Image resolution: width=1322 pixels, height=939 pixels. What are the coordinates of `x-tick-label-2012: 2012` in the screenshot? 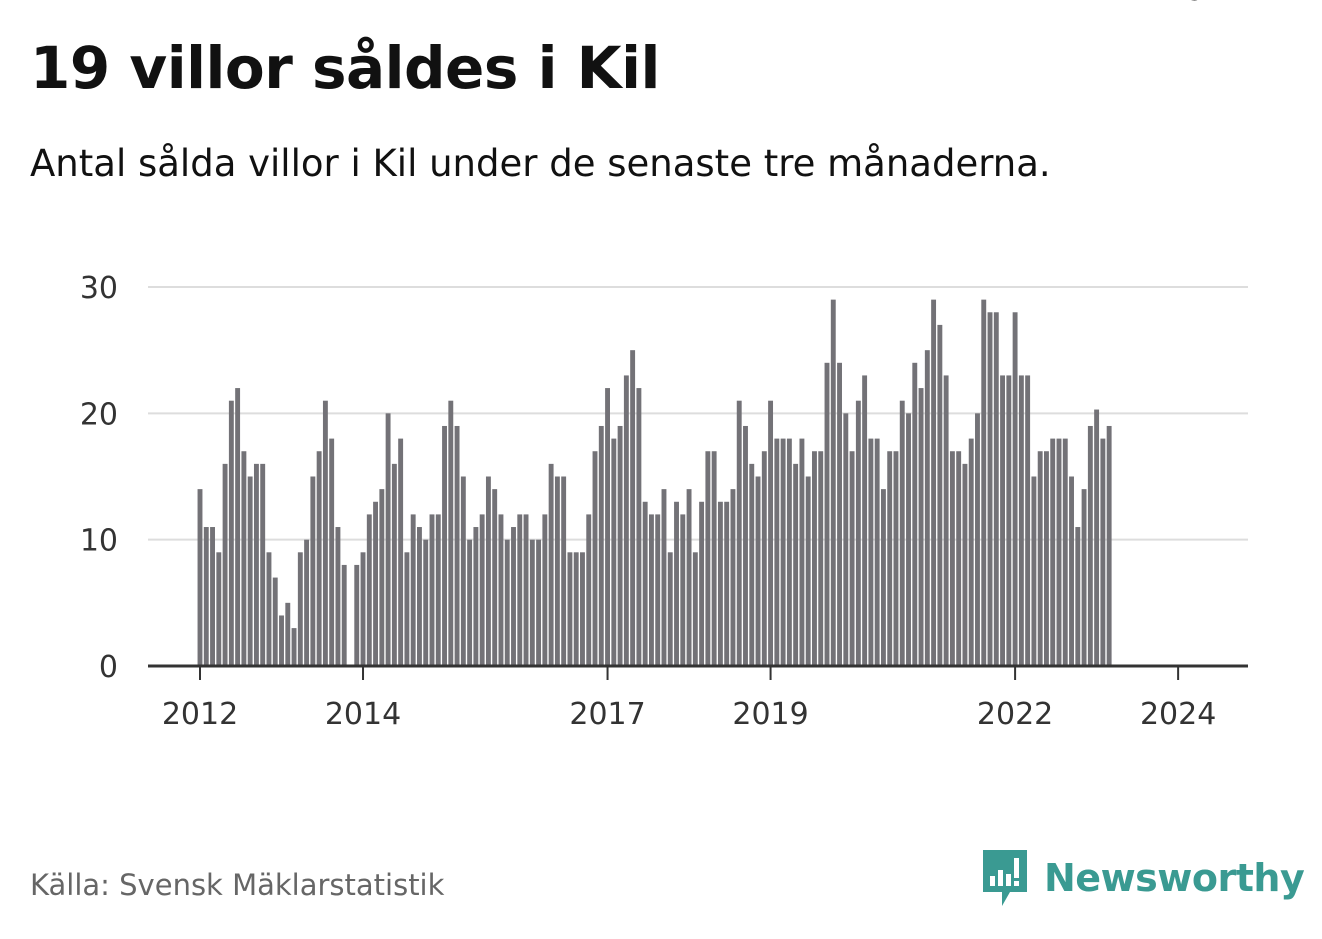 It's located at (200, 714).